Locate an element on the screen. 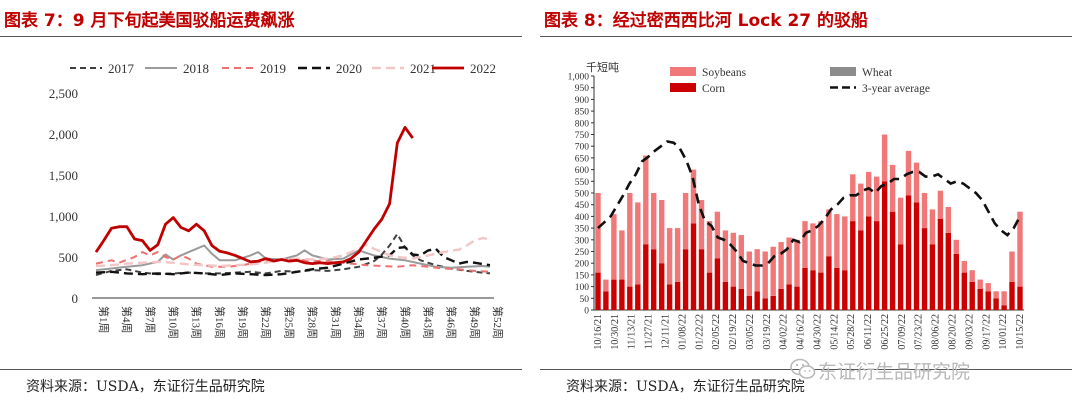 The height and width of the screenshot is (417, 1080). x-tick-label: 03/05/22 is located at coordinates (750, 332).